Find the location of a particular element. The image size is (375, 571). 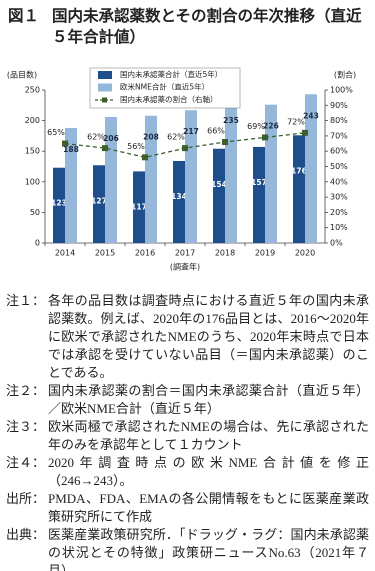

figure-label: 図１ is located at coordinates (24, 16).